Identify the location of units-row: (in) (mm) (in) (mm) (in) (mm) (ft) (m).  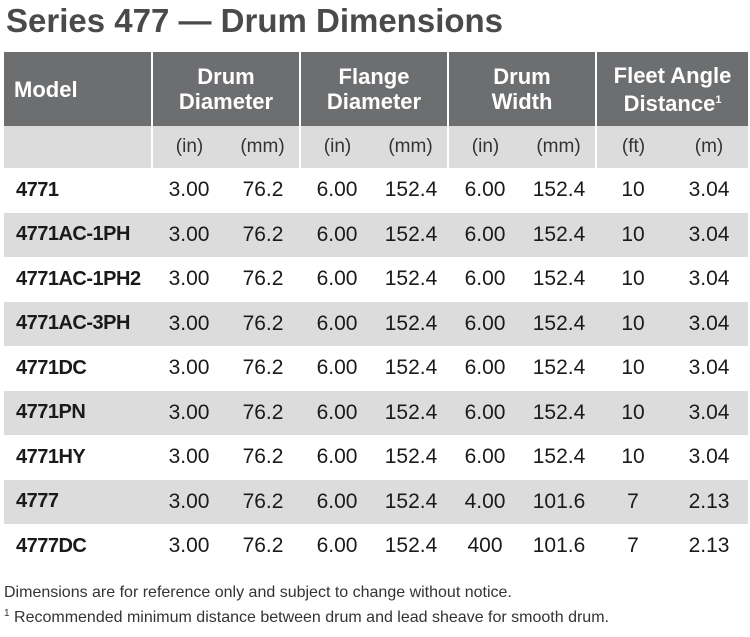
(376, 147).